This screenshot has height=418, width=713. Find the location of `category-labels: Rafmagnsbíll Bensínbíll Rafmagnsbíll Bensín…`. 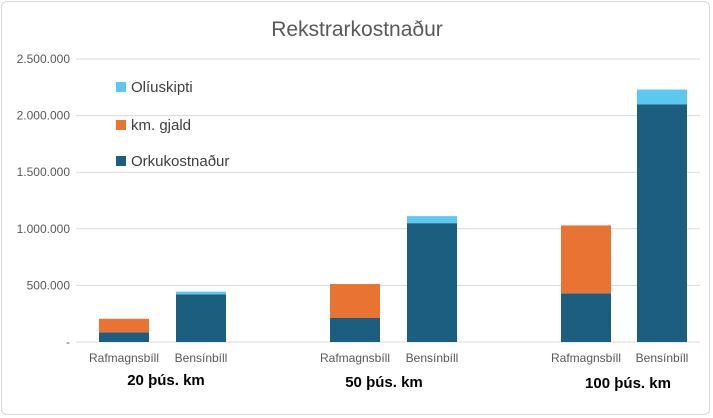

category-labels: Rafmagnsbíll Bensínbíll Rafmagnsbíll Bensín… is located at coordinates (388, 358).